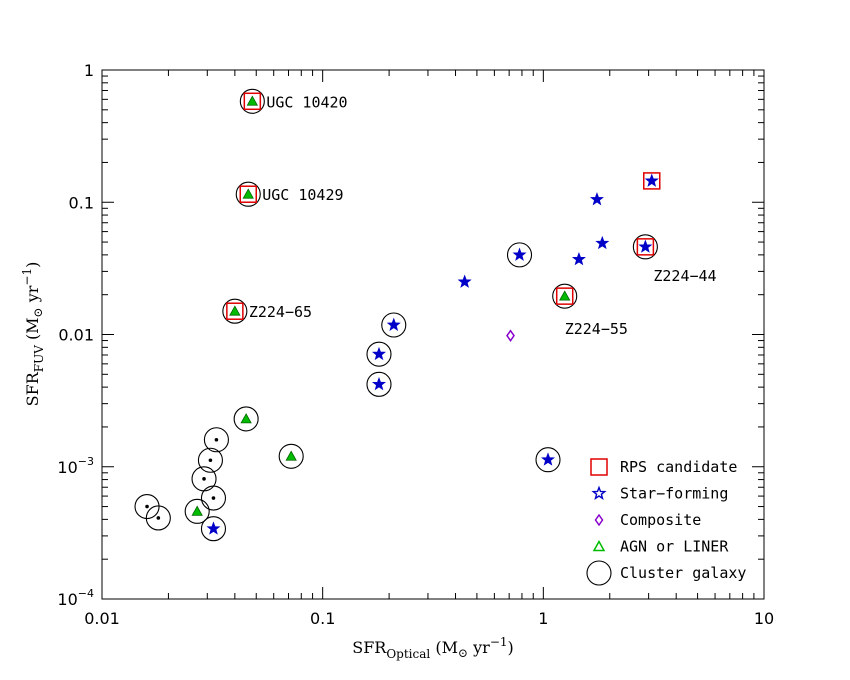 The width and height of the screenshot is (850, 680). Describe the element at coordinates (89, 70) in the screenshot. I see `y-tick-label: 1` at that location.